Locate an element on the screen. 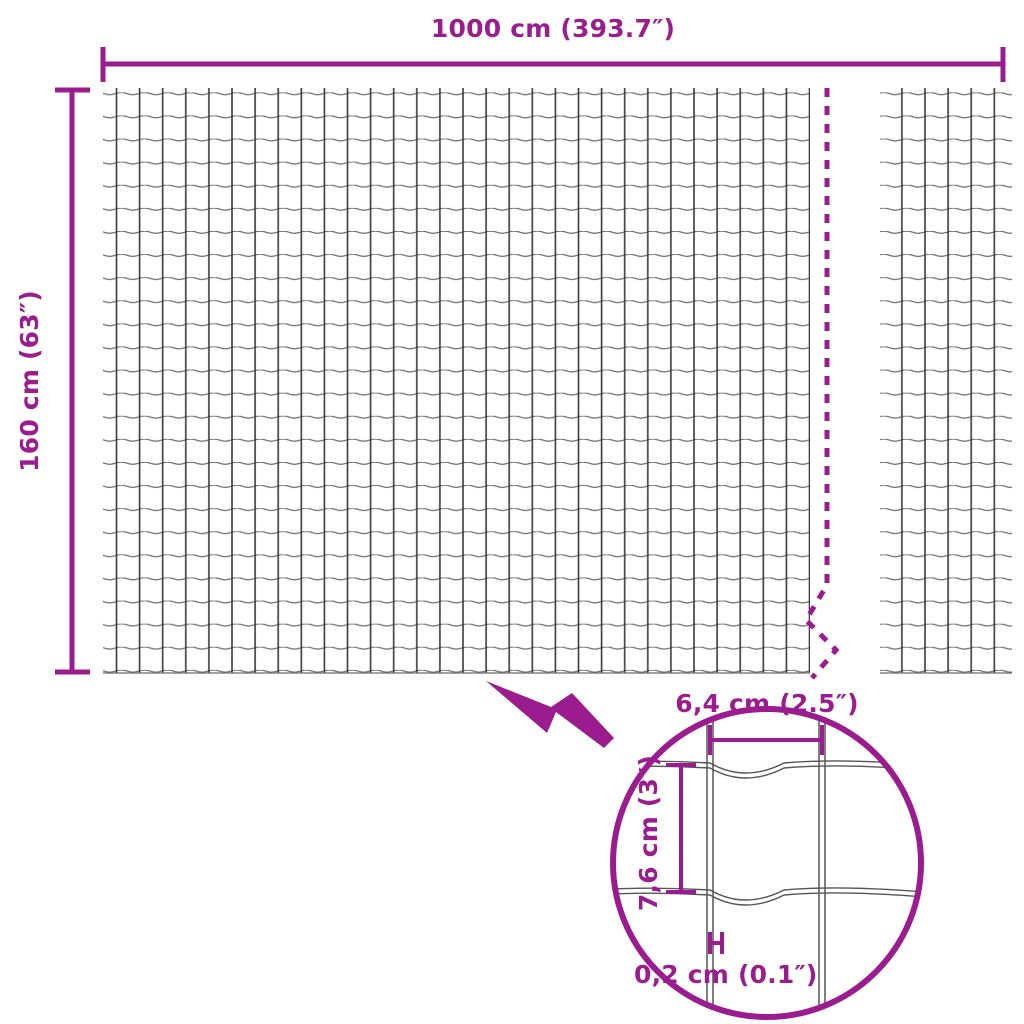 The image size is (1024, 1024). detail-vertical-wires is located at coordinates (766, 863).